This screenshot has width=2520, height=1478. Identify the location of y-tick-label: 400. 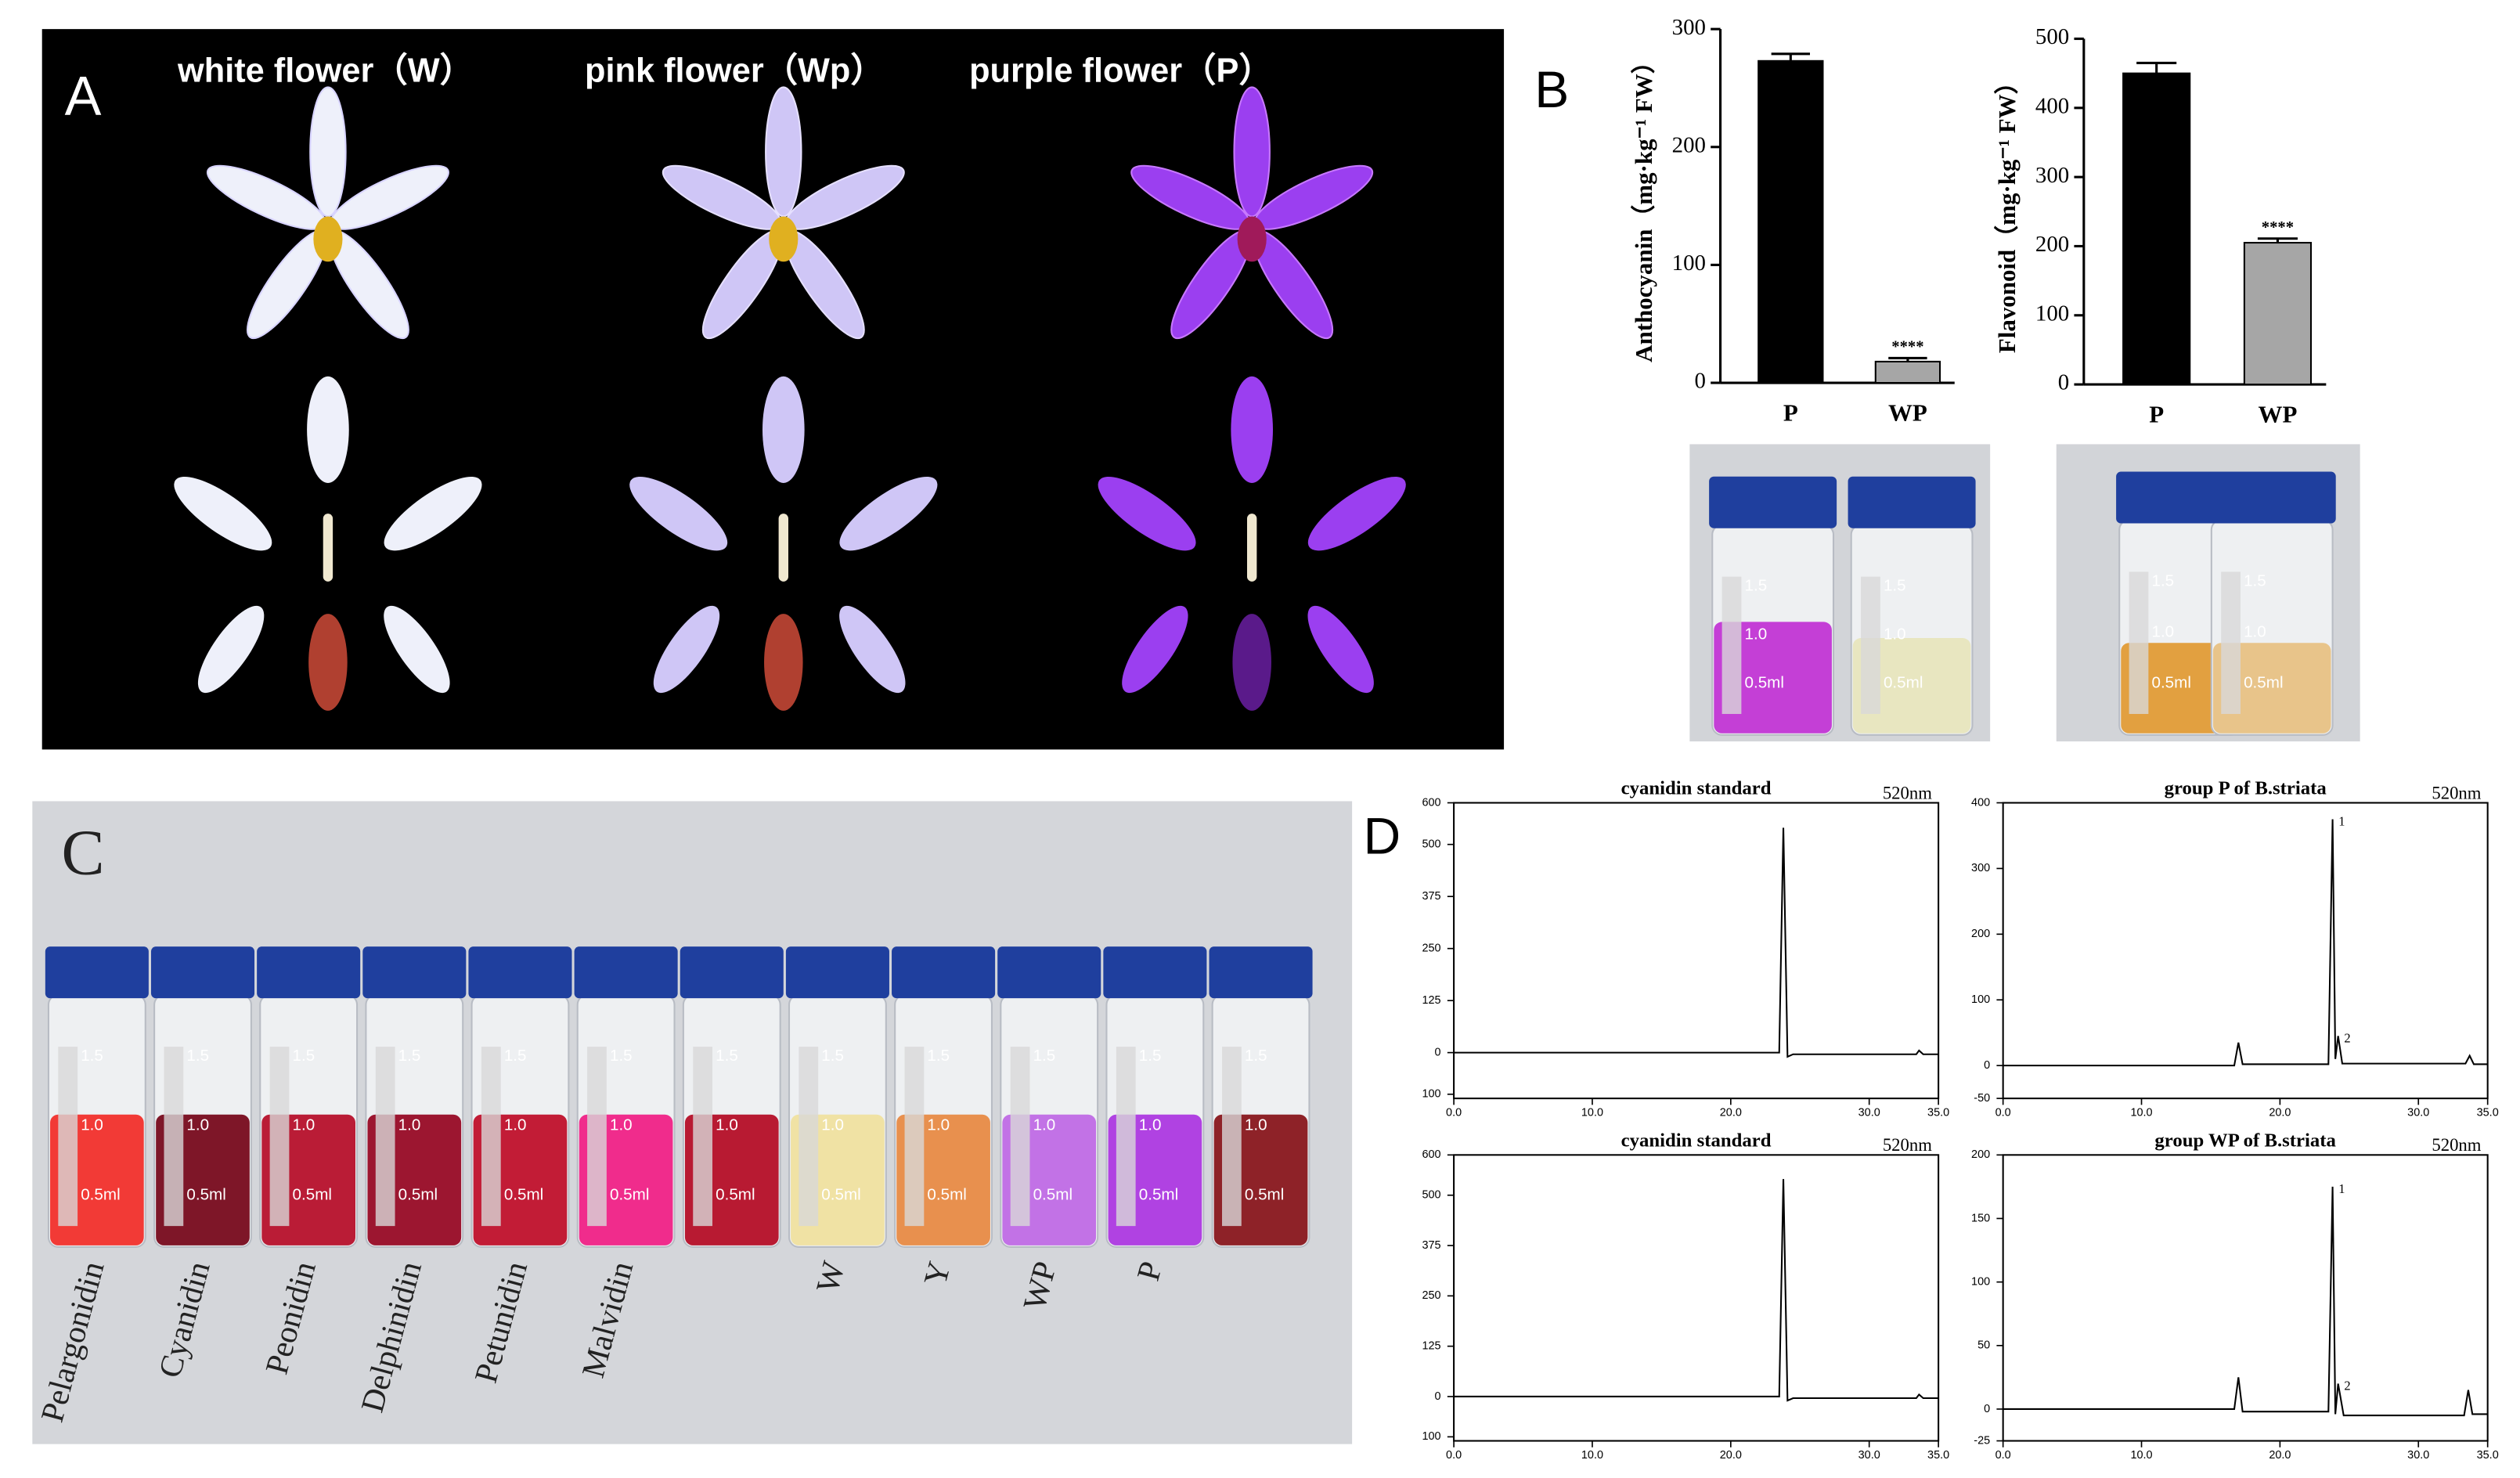
(2052, 105).